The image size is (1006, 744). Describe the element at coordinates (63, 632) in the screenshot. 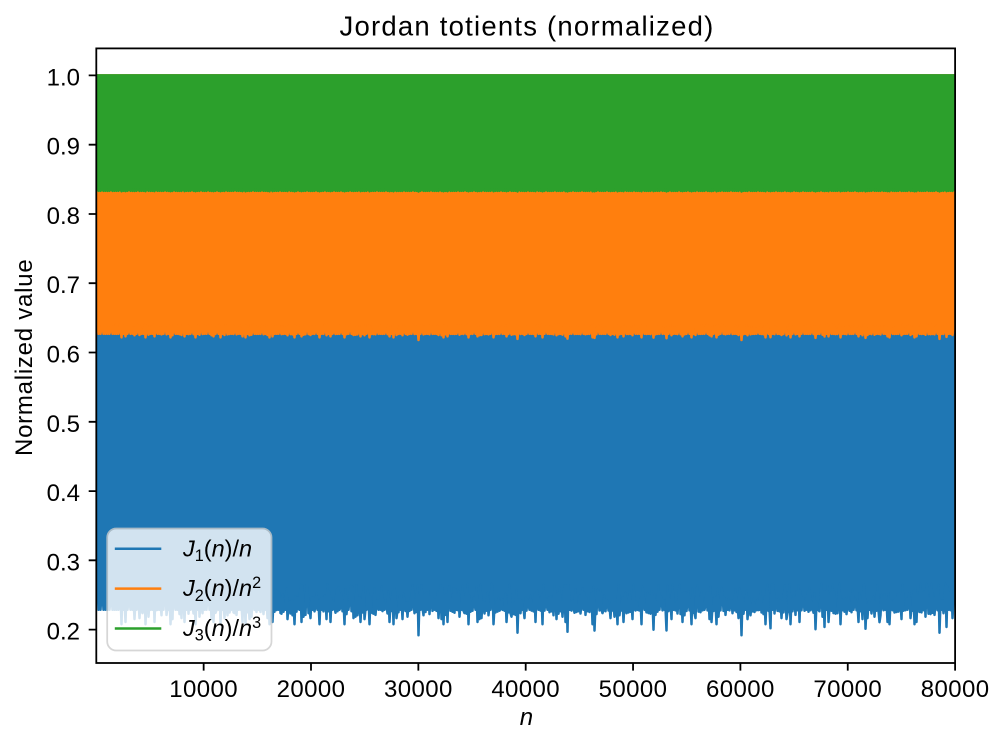

I see `svg-text: 0.2` at that location.